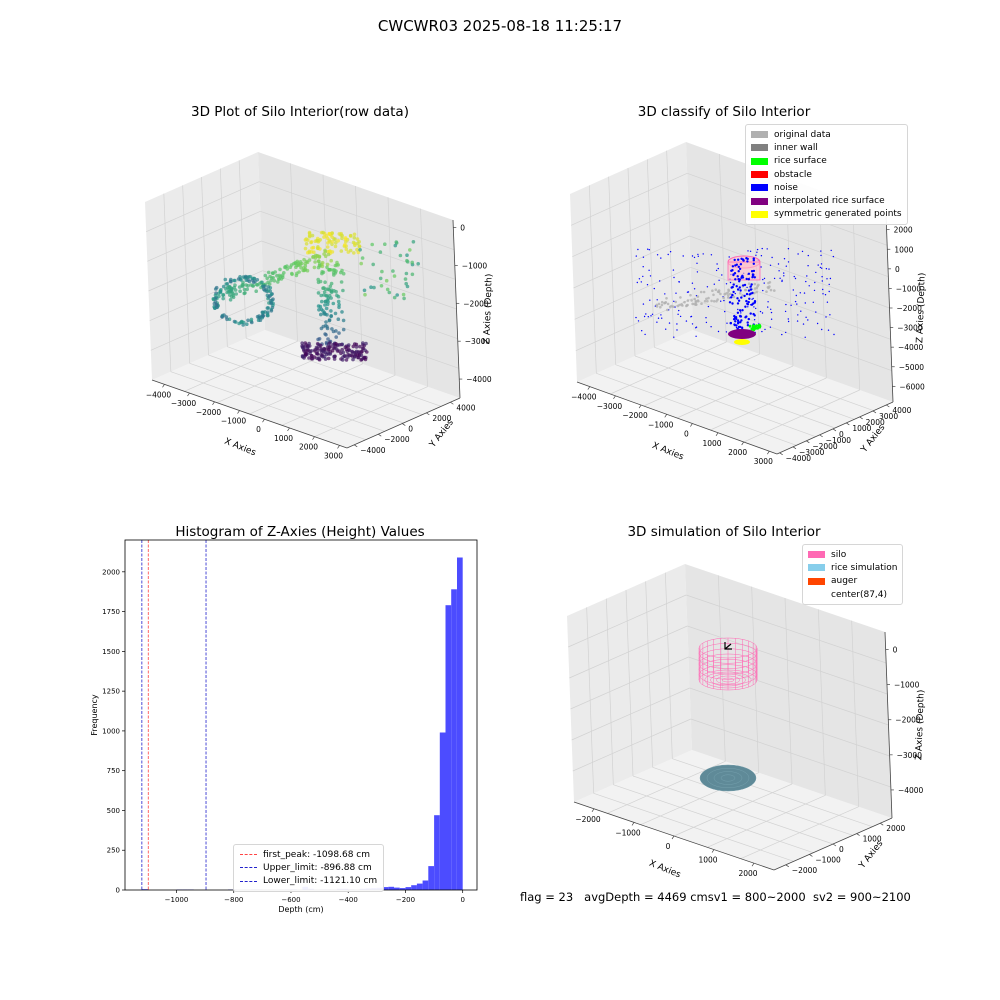 The height and width of the screenshot is (1000, 1000). Describe the element at coordinates (844, 581) in the screenshot. I see `legend-label: auger` at that location.